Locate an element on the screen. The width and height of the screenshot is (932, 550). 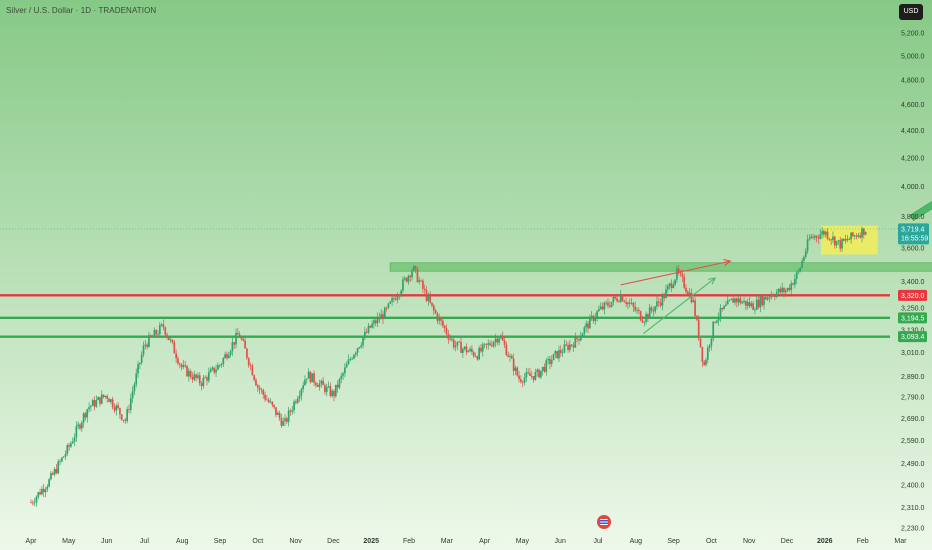
price-badge: 3,093.4 is located at coordinates (912, 337).